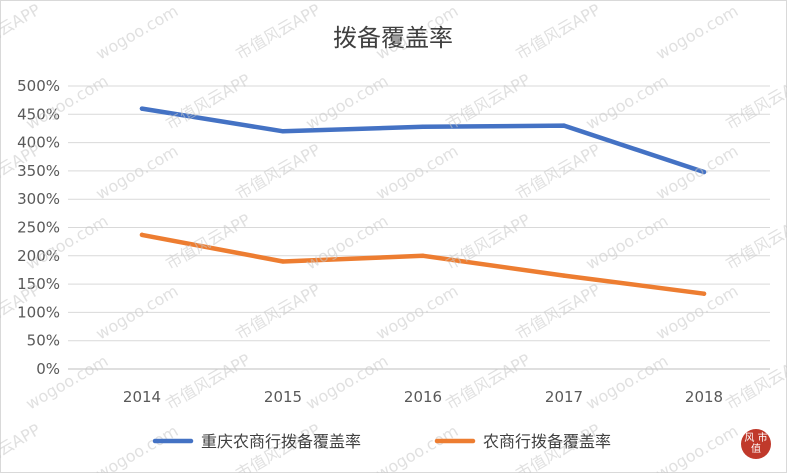  I want to click on y-tick-label: 150%, so click(38, 284).